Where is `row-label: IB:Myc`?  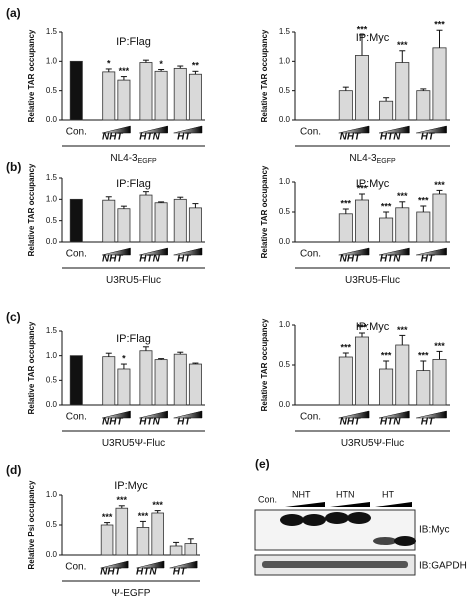
row-label: IB:Myc is located at coordinates (434, 530).